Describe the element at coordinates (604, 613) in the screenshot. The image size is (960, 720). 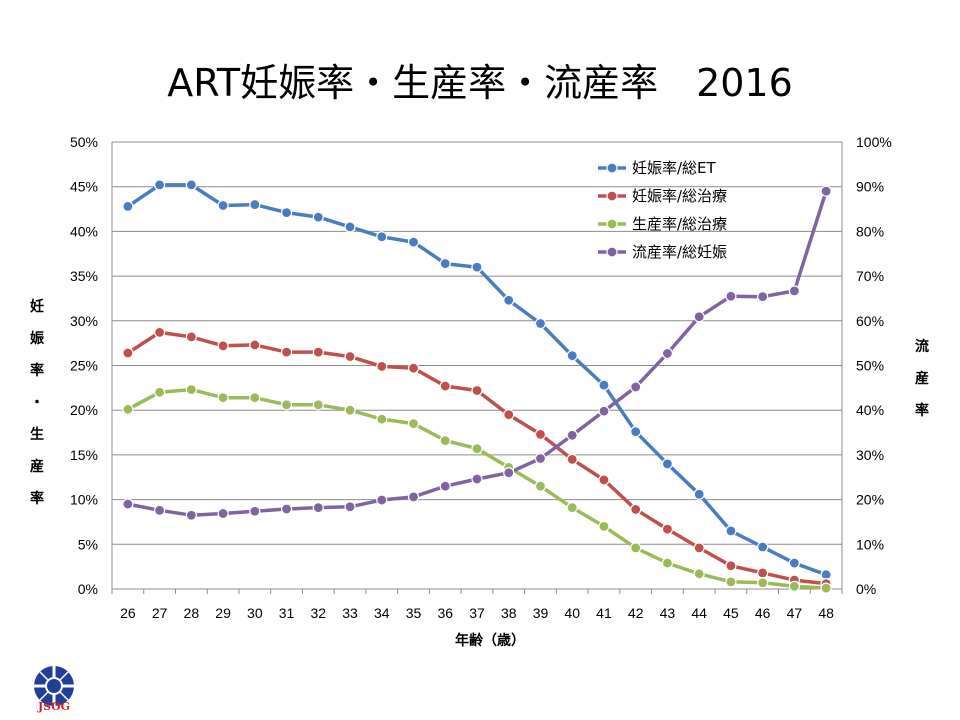
I see `x-tick-label: 41` at that location.